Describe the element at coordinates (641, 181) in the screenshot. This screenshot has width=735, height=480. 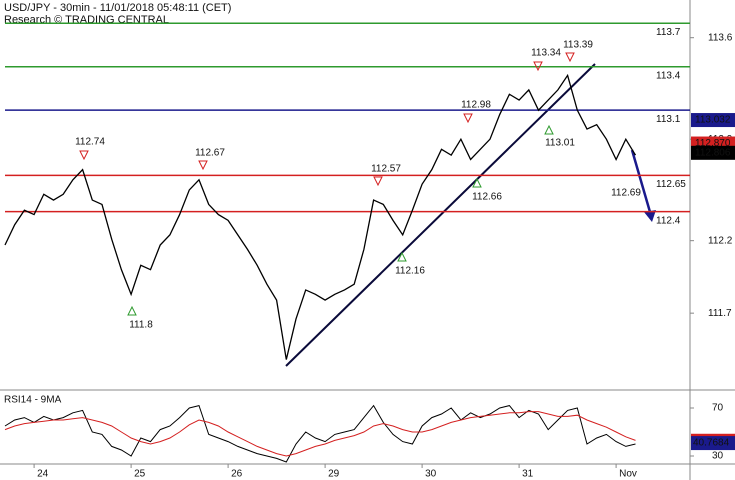
I see `forecast-arrow` at that location.